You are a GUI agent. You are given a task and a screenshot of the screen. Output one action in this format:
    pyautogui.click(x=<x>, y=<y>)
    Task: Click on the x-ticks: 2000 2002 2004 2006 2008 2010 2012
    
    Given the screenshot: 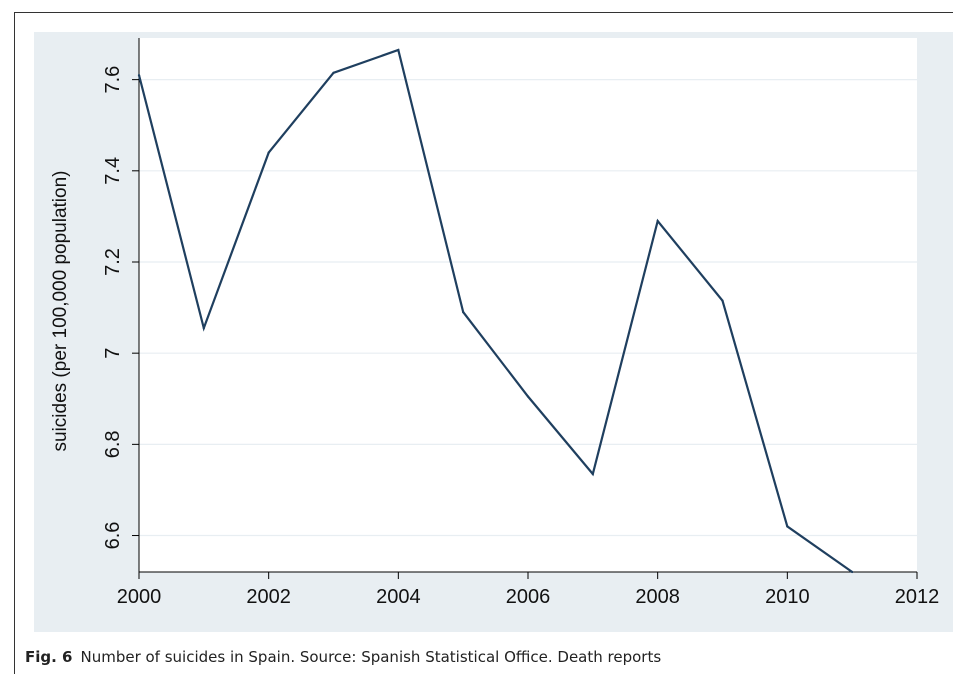 What is the action you would take?
    pyautogui.click(x=528, y=590)
    